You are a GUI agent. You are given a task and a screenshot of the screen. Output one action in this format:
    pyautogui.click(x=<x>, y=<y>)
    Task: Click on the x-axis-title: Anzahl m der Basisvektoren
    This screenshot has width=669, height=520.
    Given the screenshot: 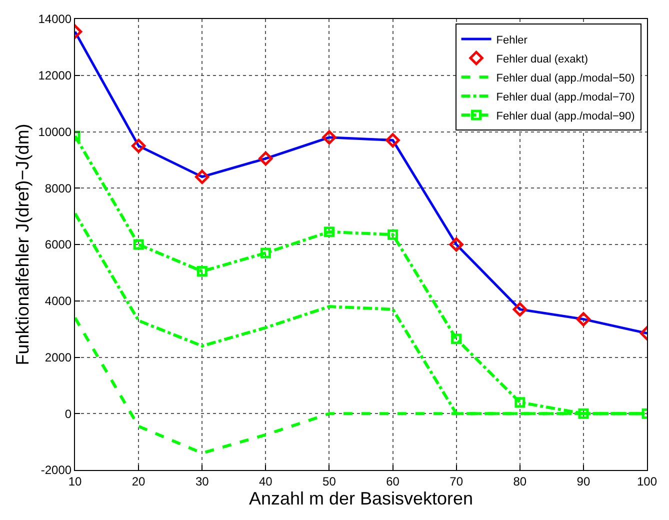 What is the action you would take?
    pyautogui.click(x=361, y=498)
    